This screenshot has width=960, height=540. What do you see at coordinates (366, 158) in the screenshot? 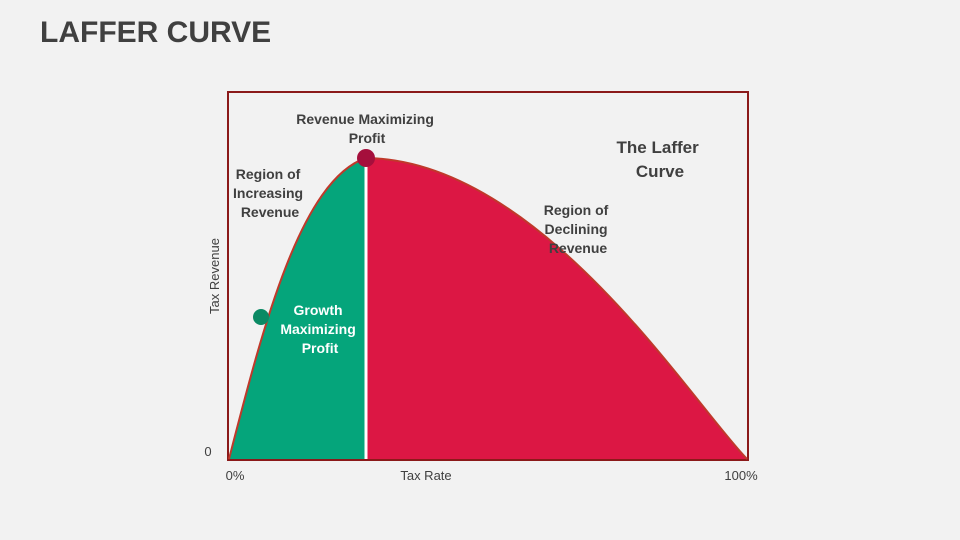
I see `peak-dot` at bounding box center [366, 158].